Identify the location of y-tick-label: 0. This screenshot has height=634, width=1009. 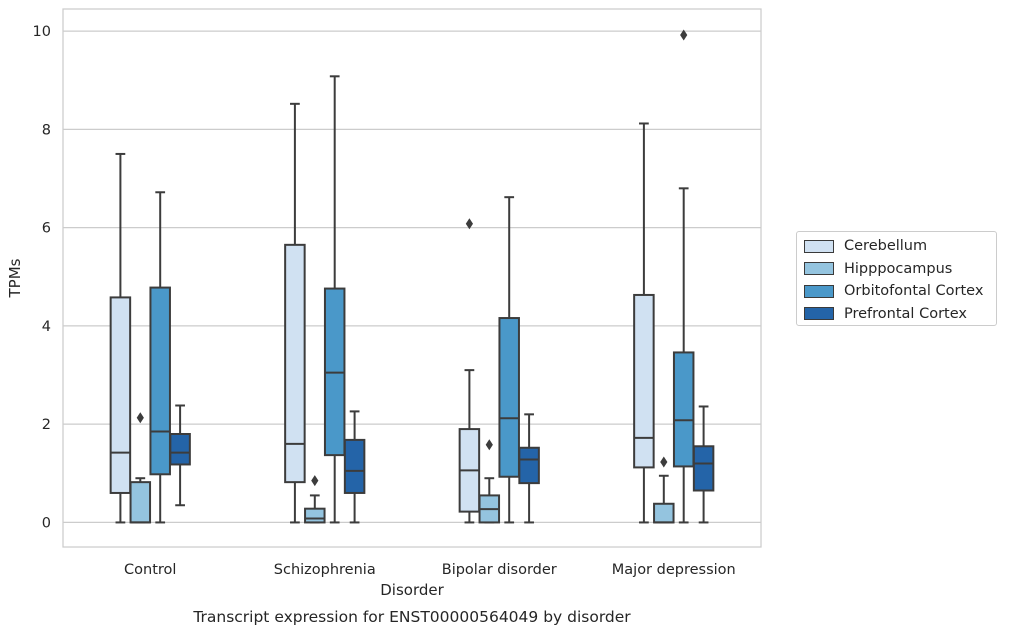
(46, 523).